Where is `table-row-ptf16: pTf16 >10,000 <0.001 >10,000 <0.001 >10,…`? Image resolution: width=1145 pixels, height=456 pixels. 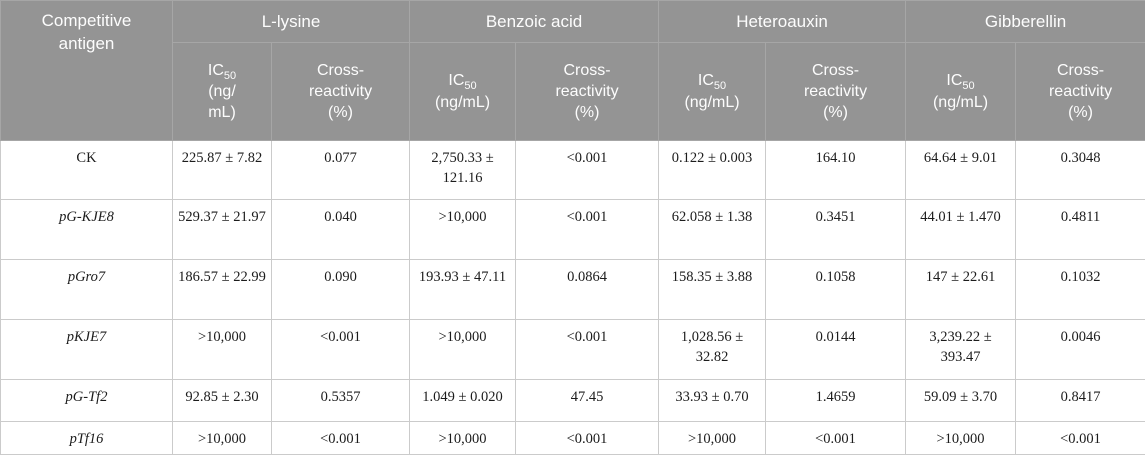
table-row-ptf16: pTf16 >10,000 <0.001 >10,000 <0.001 >10,… is located at coordinates (572, 438).